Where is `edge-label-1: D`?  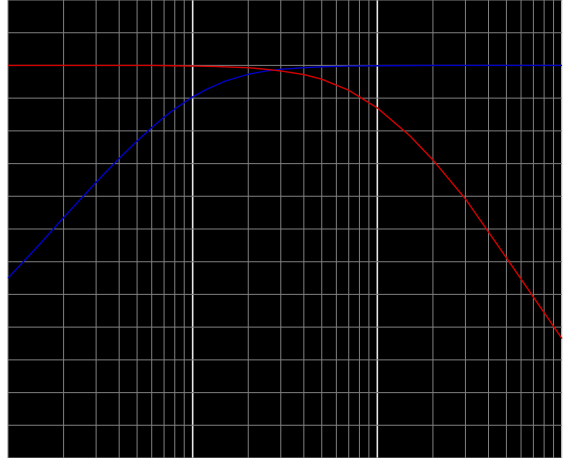 edge-label-1: D is located at coordinates (564, 339).